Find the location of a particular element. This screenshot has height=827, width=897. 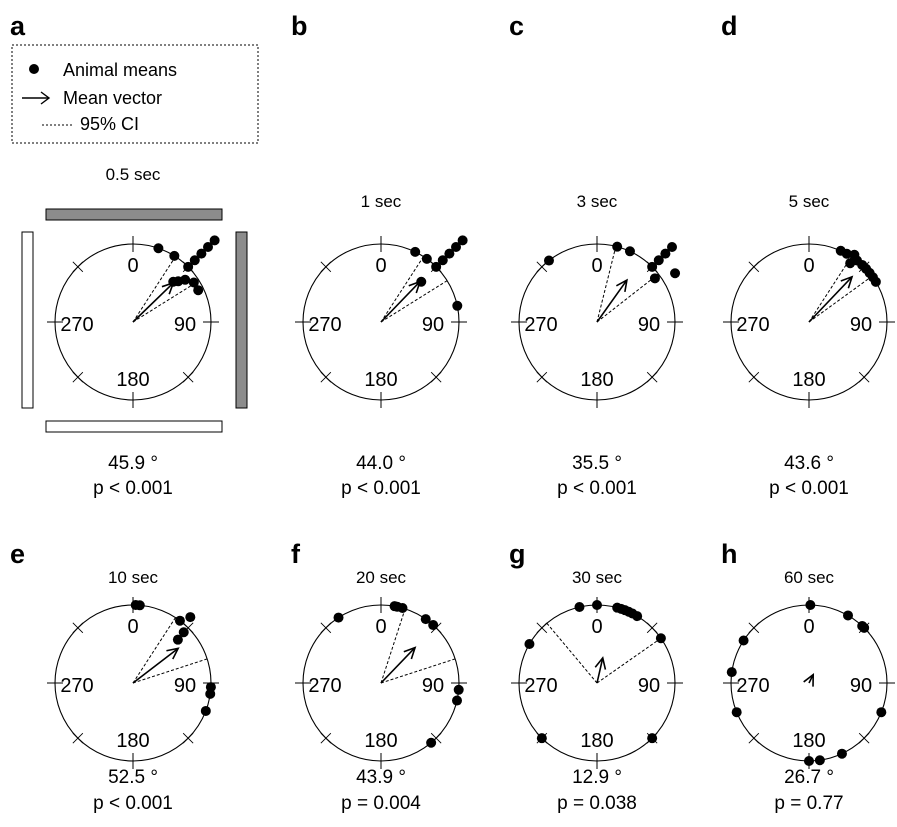

legend-label-mean-vector: Mean vector is located at coordinates (112, 98).